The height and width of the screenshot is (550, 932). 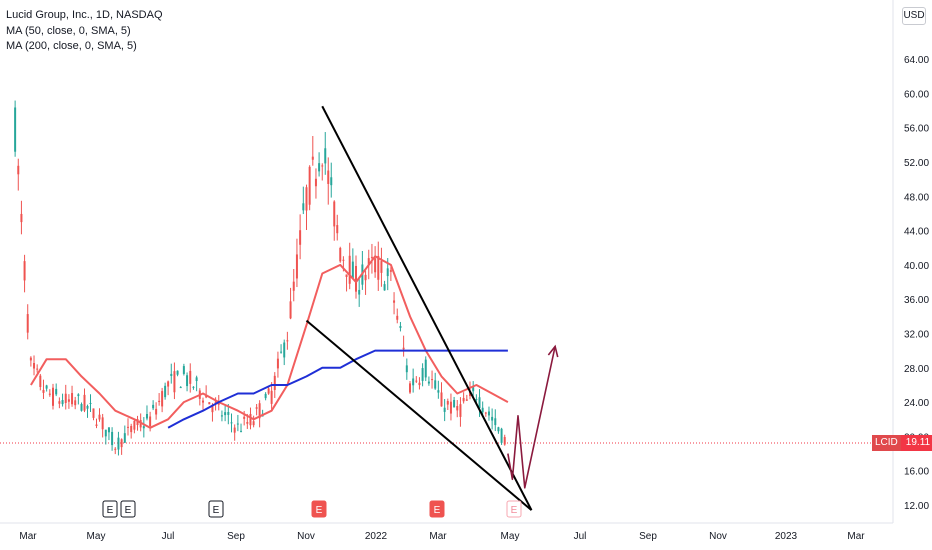 I want to click on ma200-line, so click(x=337, y=389).